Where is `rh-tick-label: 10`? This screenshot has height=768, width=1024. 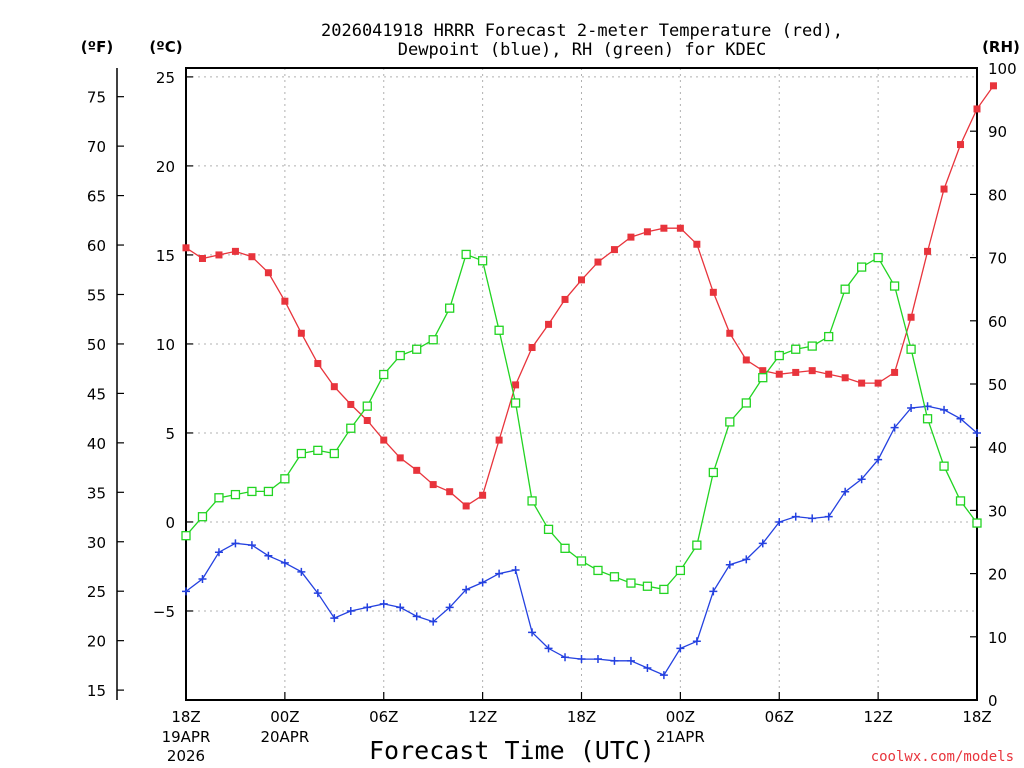 rh-tick-label: 10 is located at coordinates (997, 638).